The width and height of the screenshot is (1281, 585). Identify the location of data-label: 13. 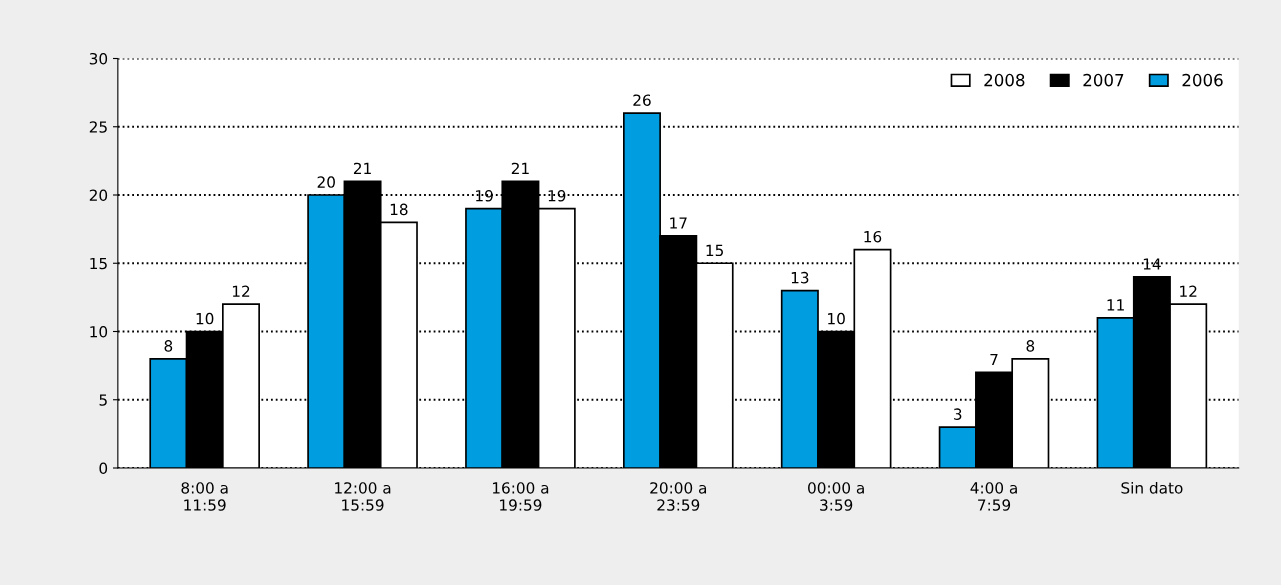
(800, 277).